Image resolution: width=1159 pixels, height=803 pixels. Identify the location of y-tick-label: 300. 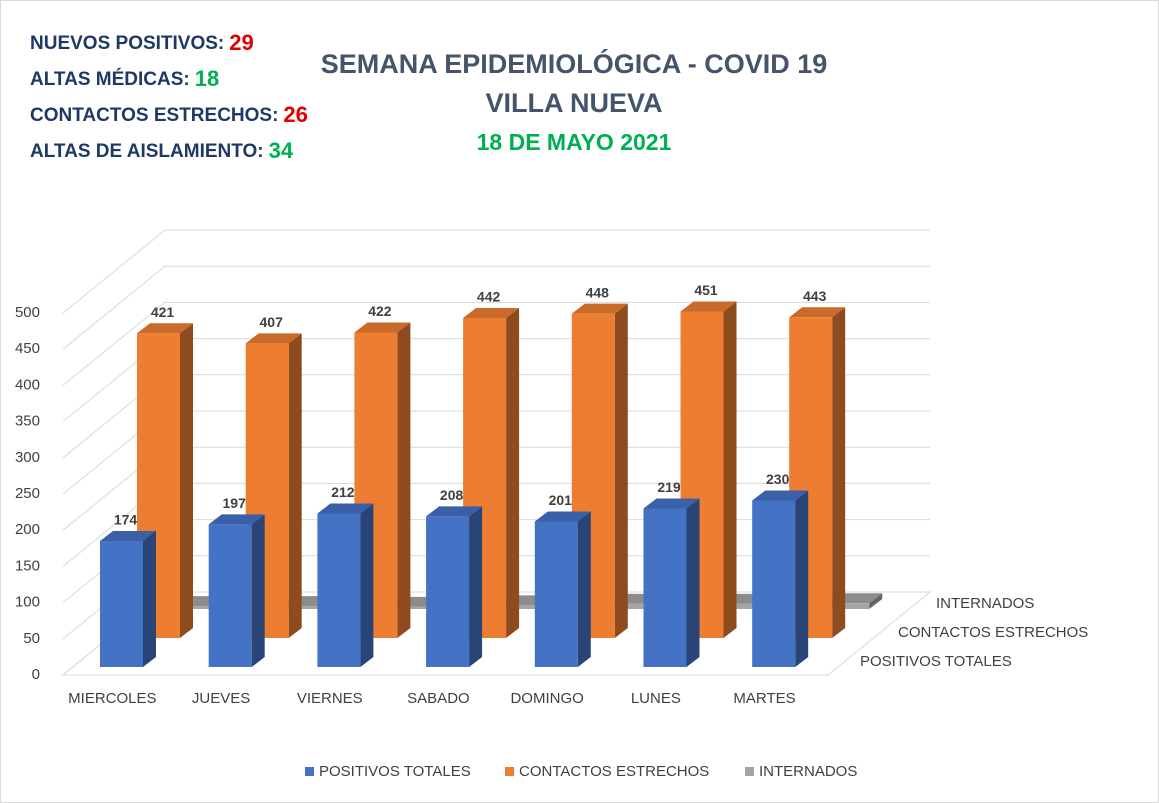
(27, 457).